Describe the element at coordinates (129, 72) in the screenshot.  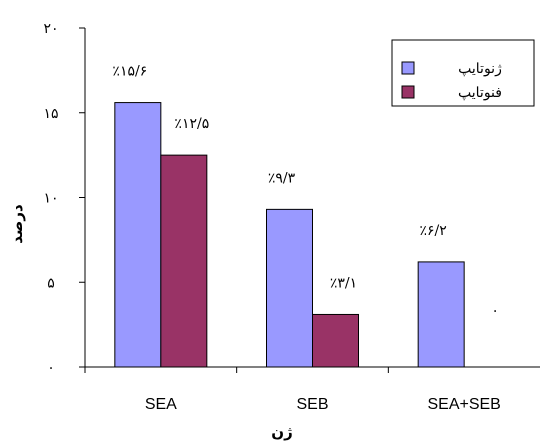
I see `data-label: ٪۱۵/۶` at that location.